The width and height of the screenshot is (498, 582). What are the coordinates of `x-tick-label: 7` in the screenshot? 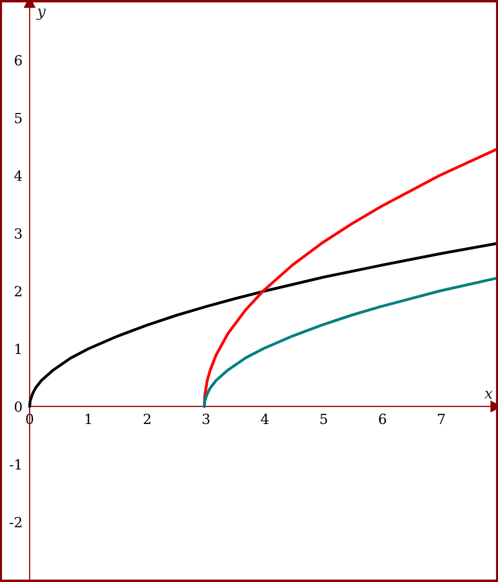 It's located at (441, 419).